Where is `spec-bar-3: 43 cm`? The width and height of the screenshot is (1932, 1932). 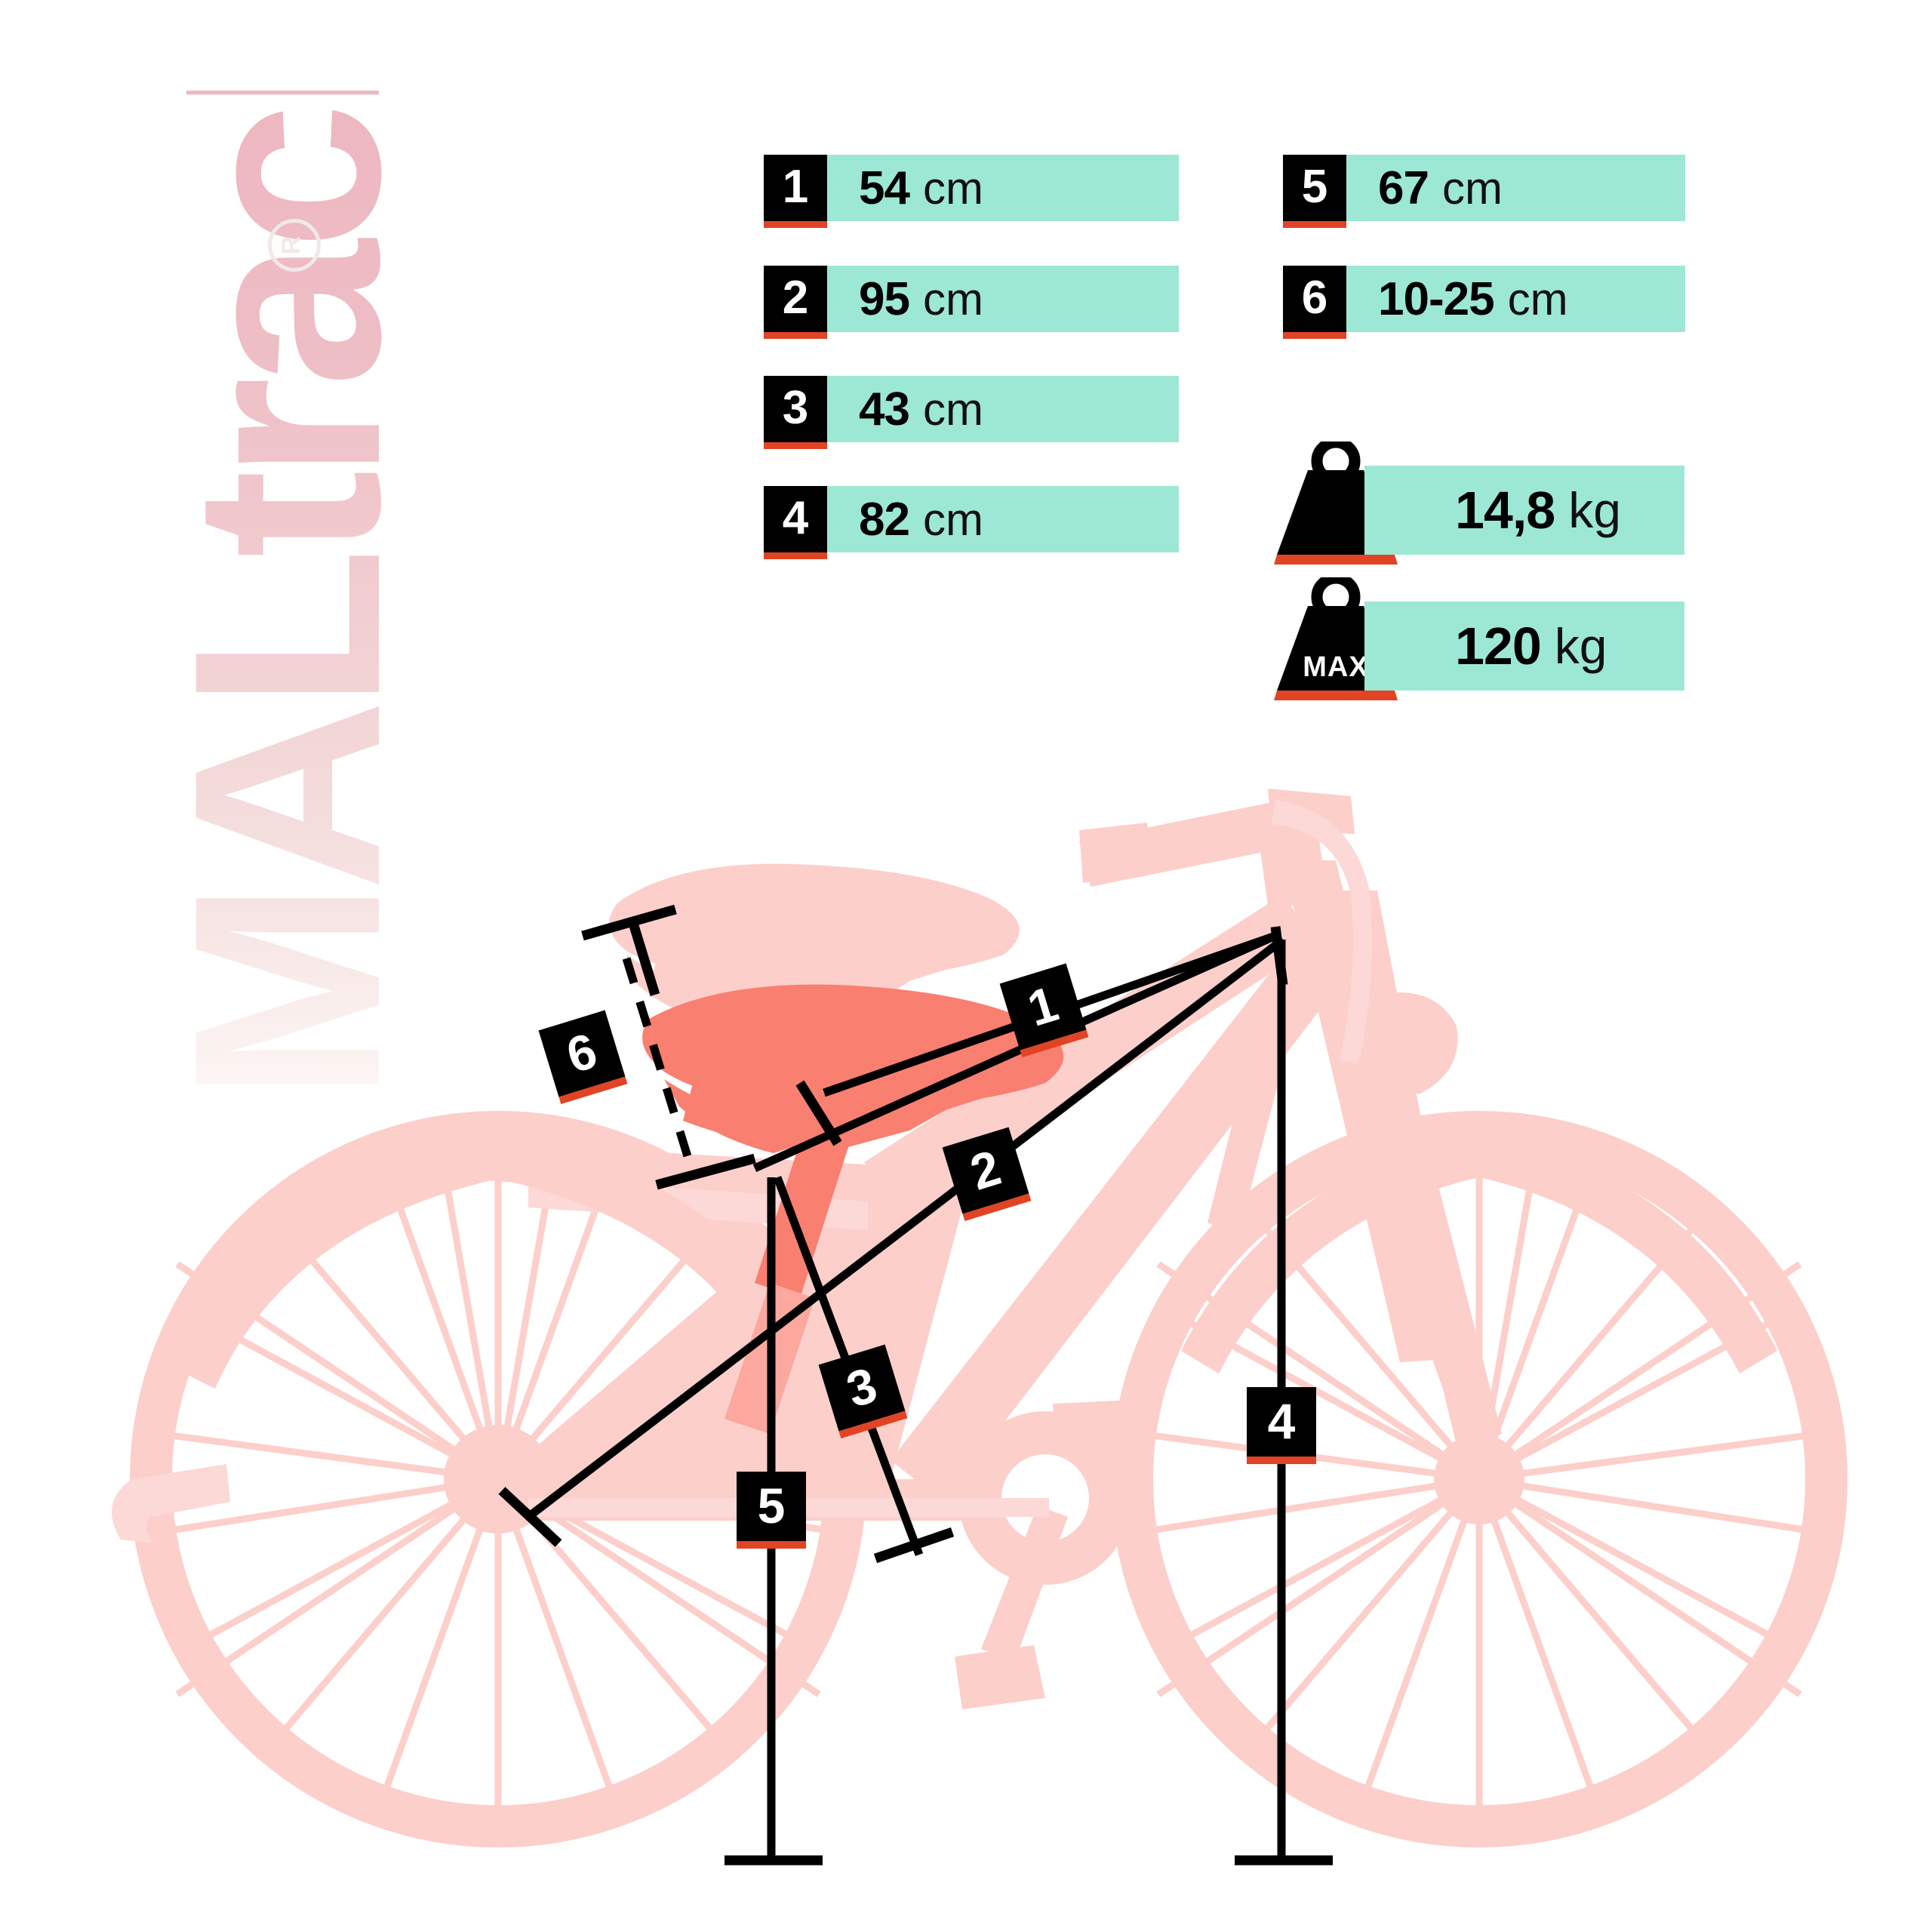
spec-bar-3: 43 cm is located at coordinates (1003, 409).